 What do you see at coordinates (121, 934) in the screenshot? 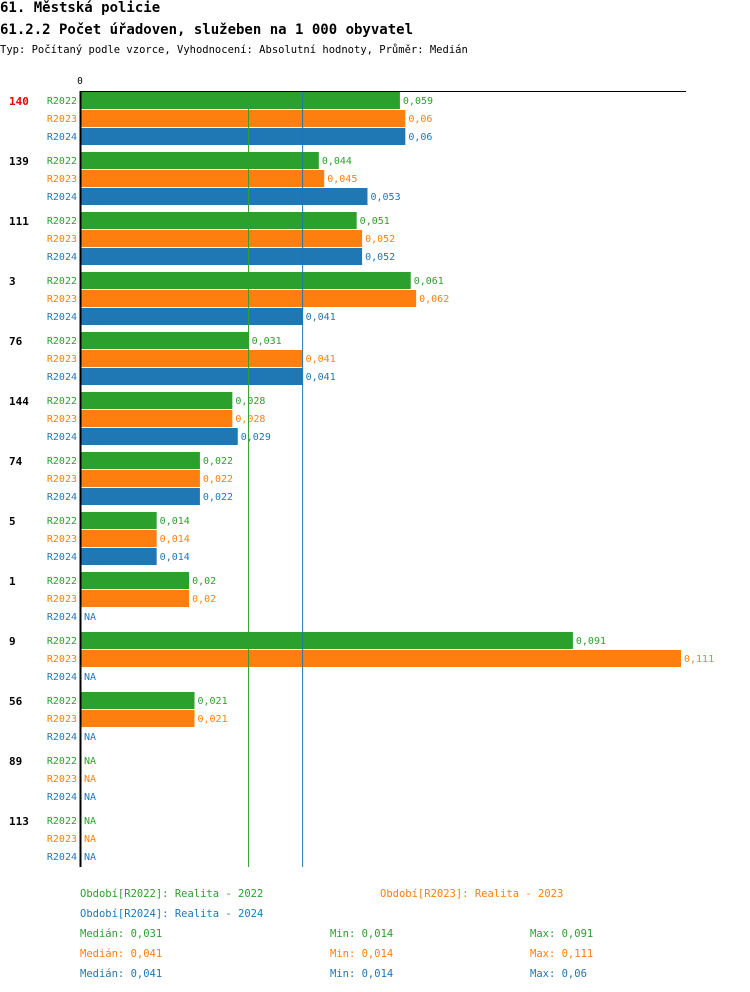
I see `stat-median-r2022: Medián: 0,031` at bounding box center [121, 934].